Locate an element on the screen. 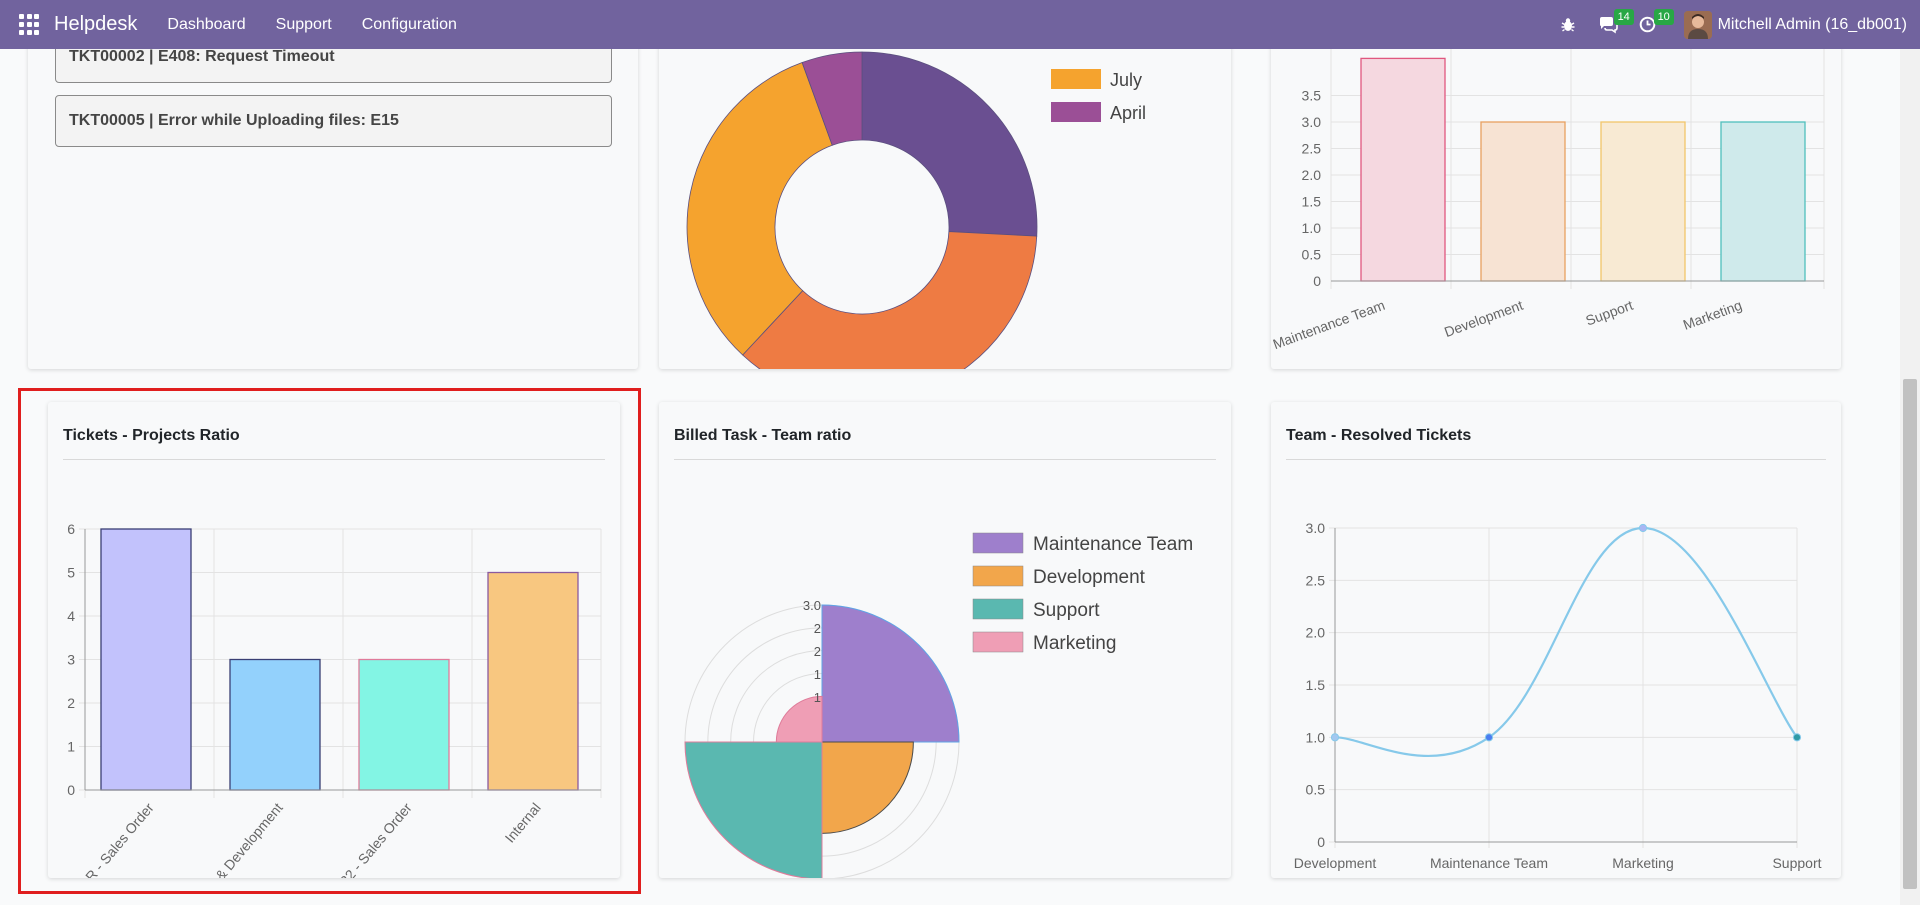  y-tick-label: 2 is located at coordinates (71, 703).